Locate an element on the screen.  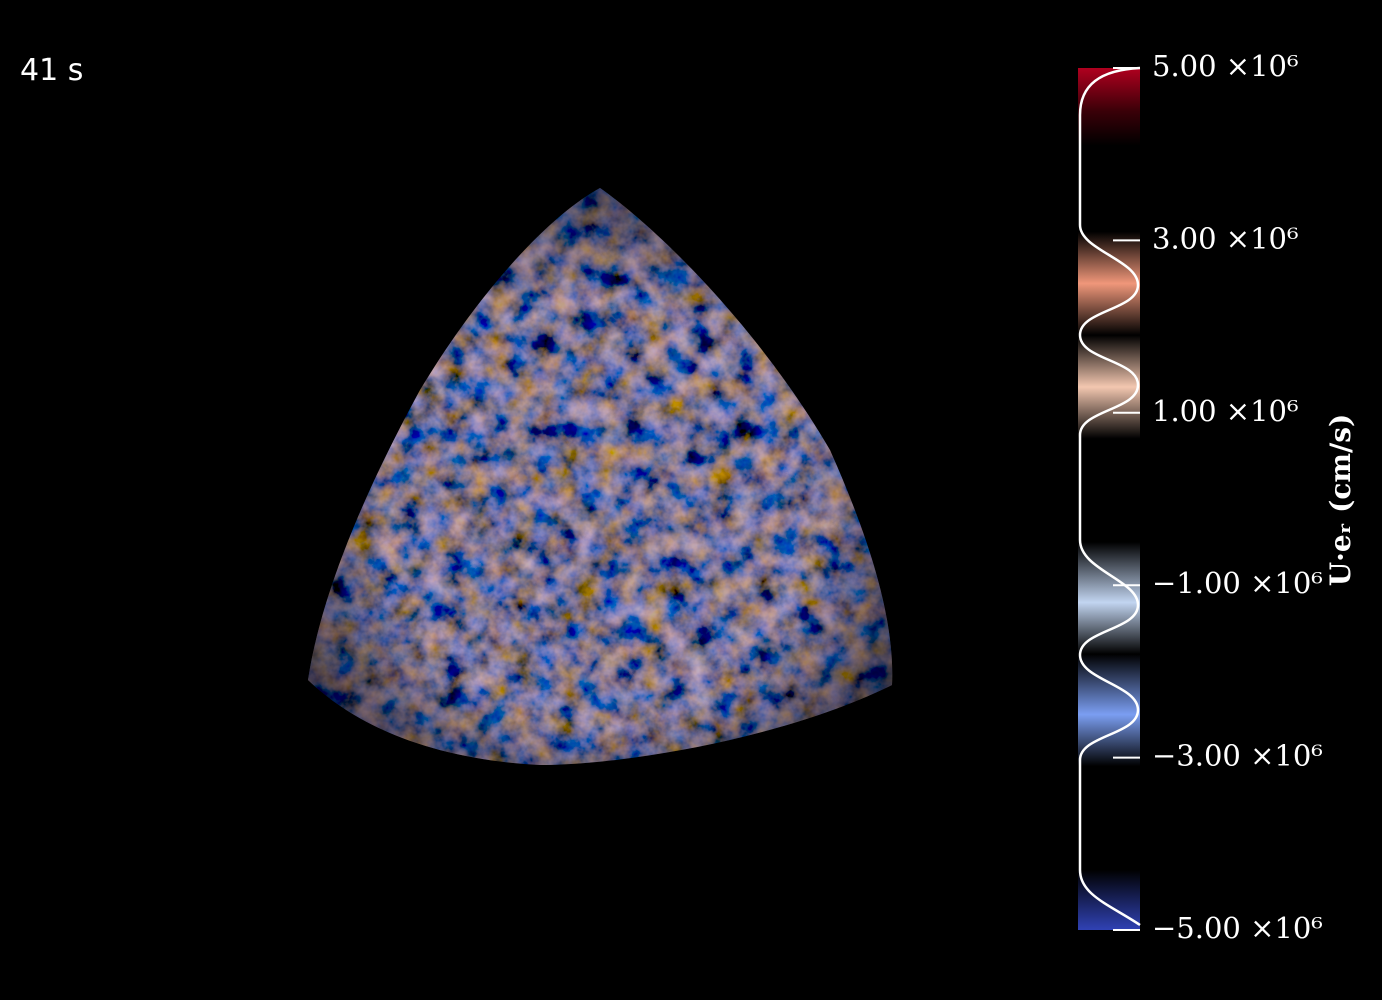
tick-label: 1.00 ×10⁶ is located at coordinates (1225, 411).